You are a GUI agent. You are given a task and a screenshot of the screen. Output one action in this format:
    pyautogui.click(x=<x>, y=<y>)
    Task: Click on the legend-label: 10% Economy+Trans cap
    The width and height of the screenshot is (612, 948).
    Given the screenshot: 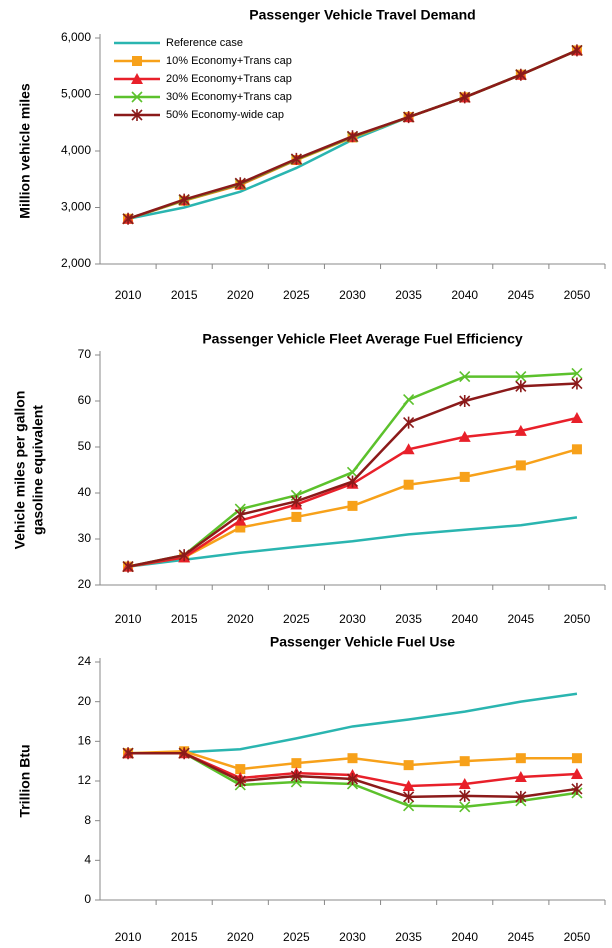 What is the action you would take?
    pyautogui.click(x=229, y=61)
    